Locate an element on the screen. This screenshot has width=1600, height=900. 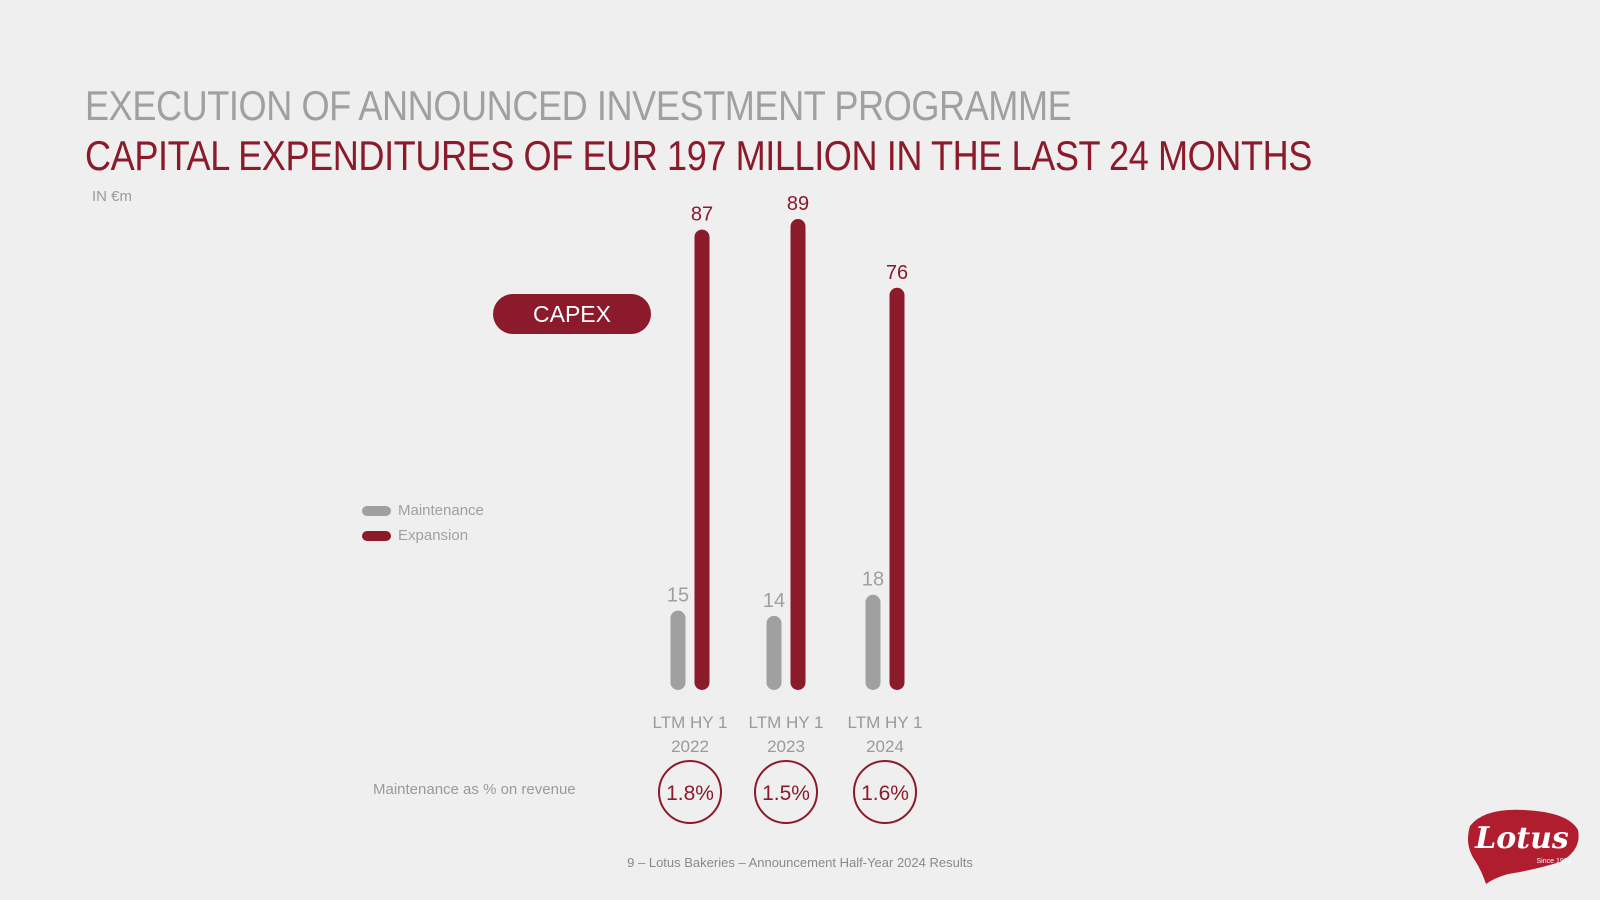
logo-wordmark: Lotus is located at coordinates (1521, 838).